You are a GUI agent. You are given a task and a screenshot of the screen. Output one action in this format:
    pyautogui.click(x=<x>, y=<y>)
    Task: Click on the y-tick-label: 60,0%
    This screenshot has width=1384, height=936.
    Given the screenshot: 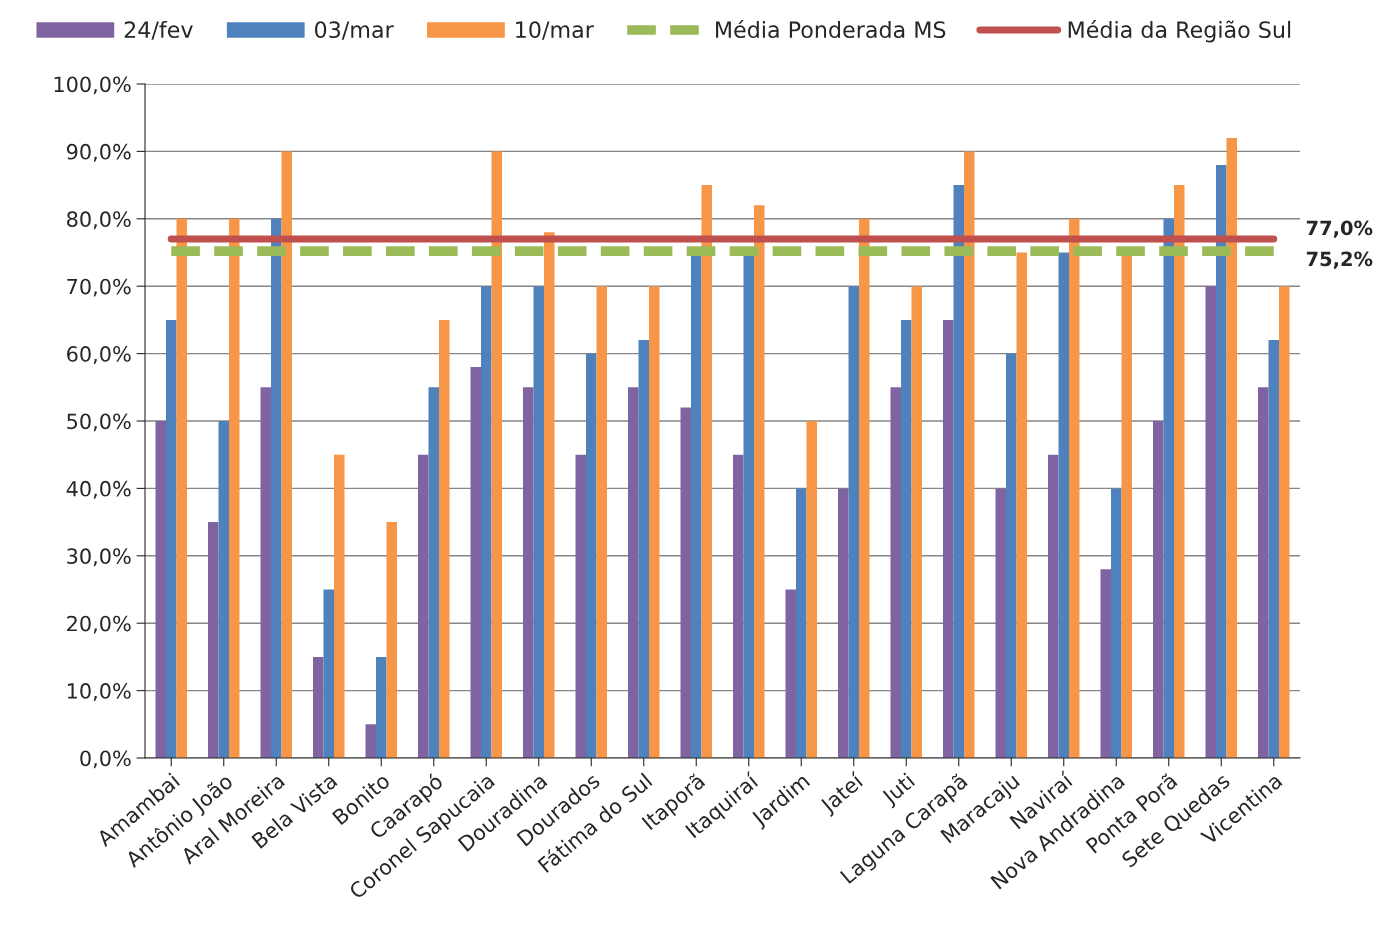 What is the action you would take?
    pyautogui.click(x=99, y=355)
    